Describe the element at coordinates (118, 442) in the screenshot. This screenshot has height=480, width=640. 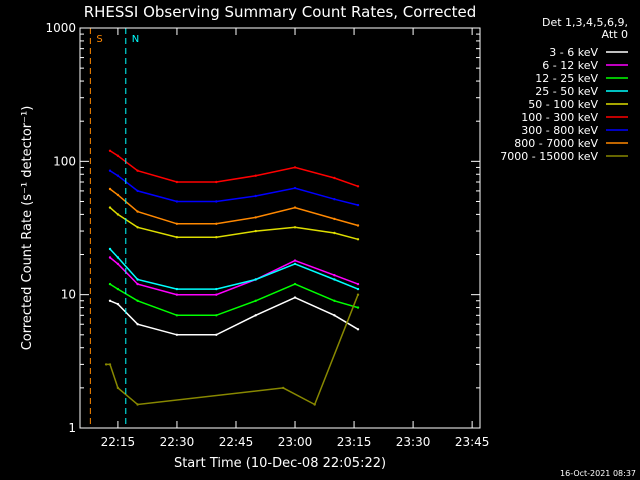
I see `x-tick-label-0: 22:15` at that location.